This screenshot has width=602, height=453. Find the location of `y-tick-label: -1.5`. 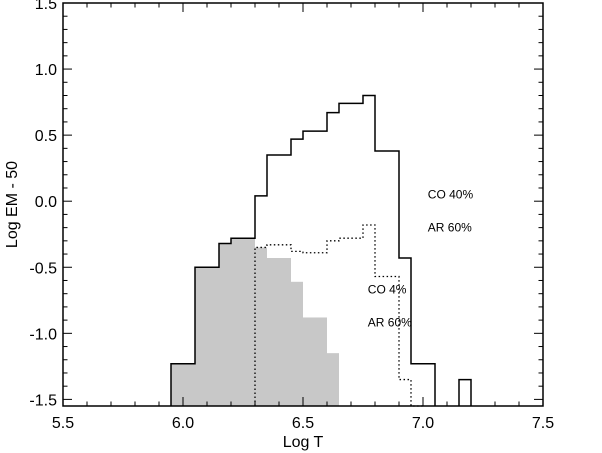

y-tick-label: -1.5 is located at coordinates (43, 400).